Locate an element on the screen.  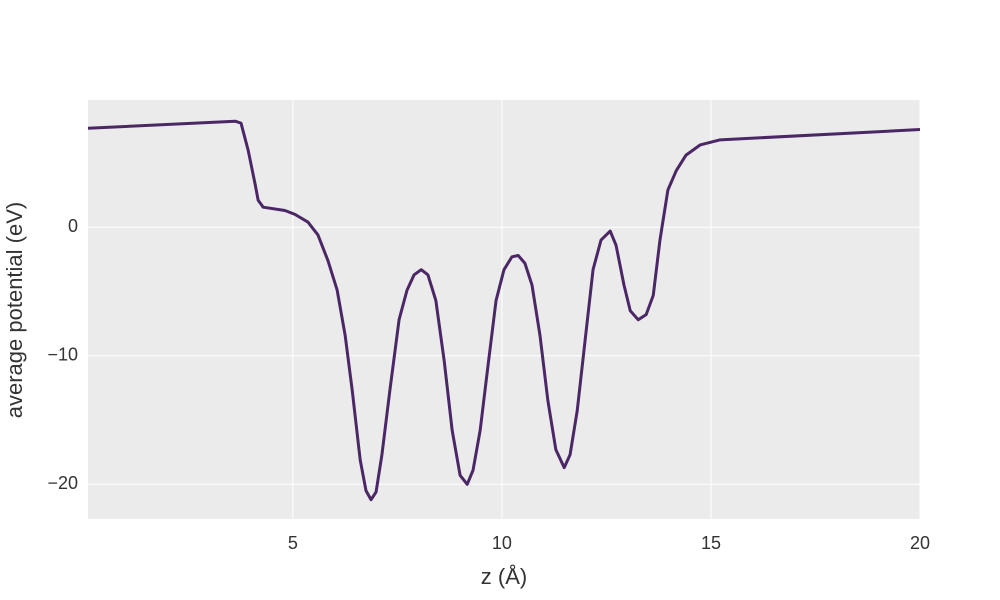
x-tick-label: 20 is located at coordinates (920, 543).